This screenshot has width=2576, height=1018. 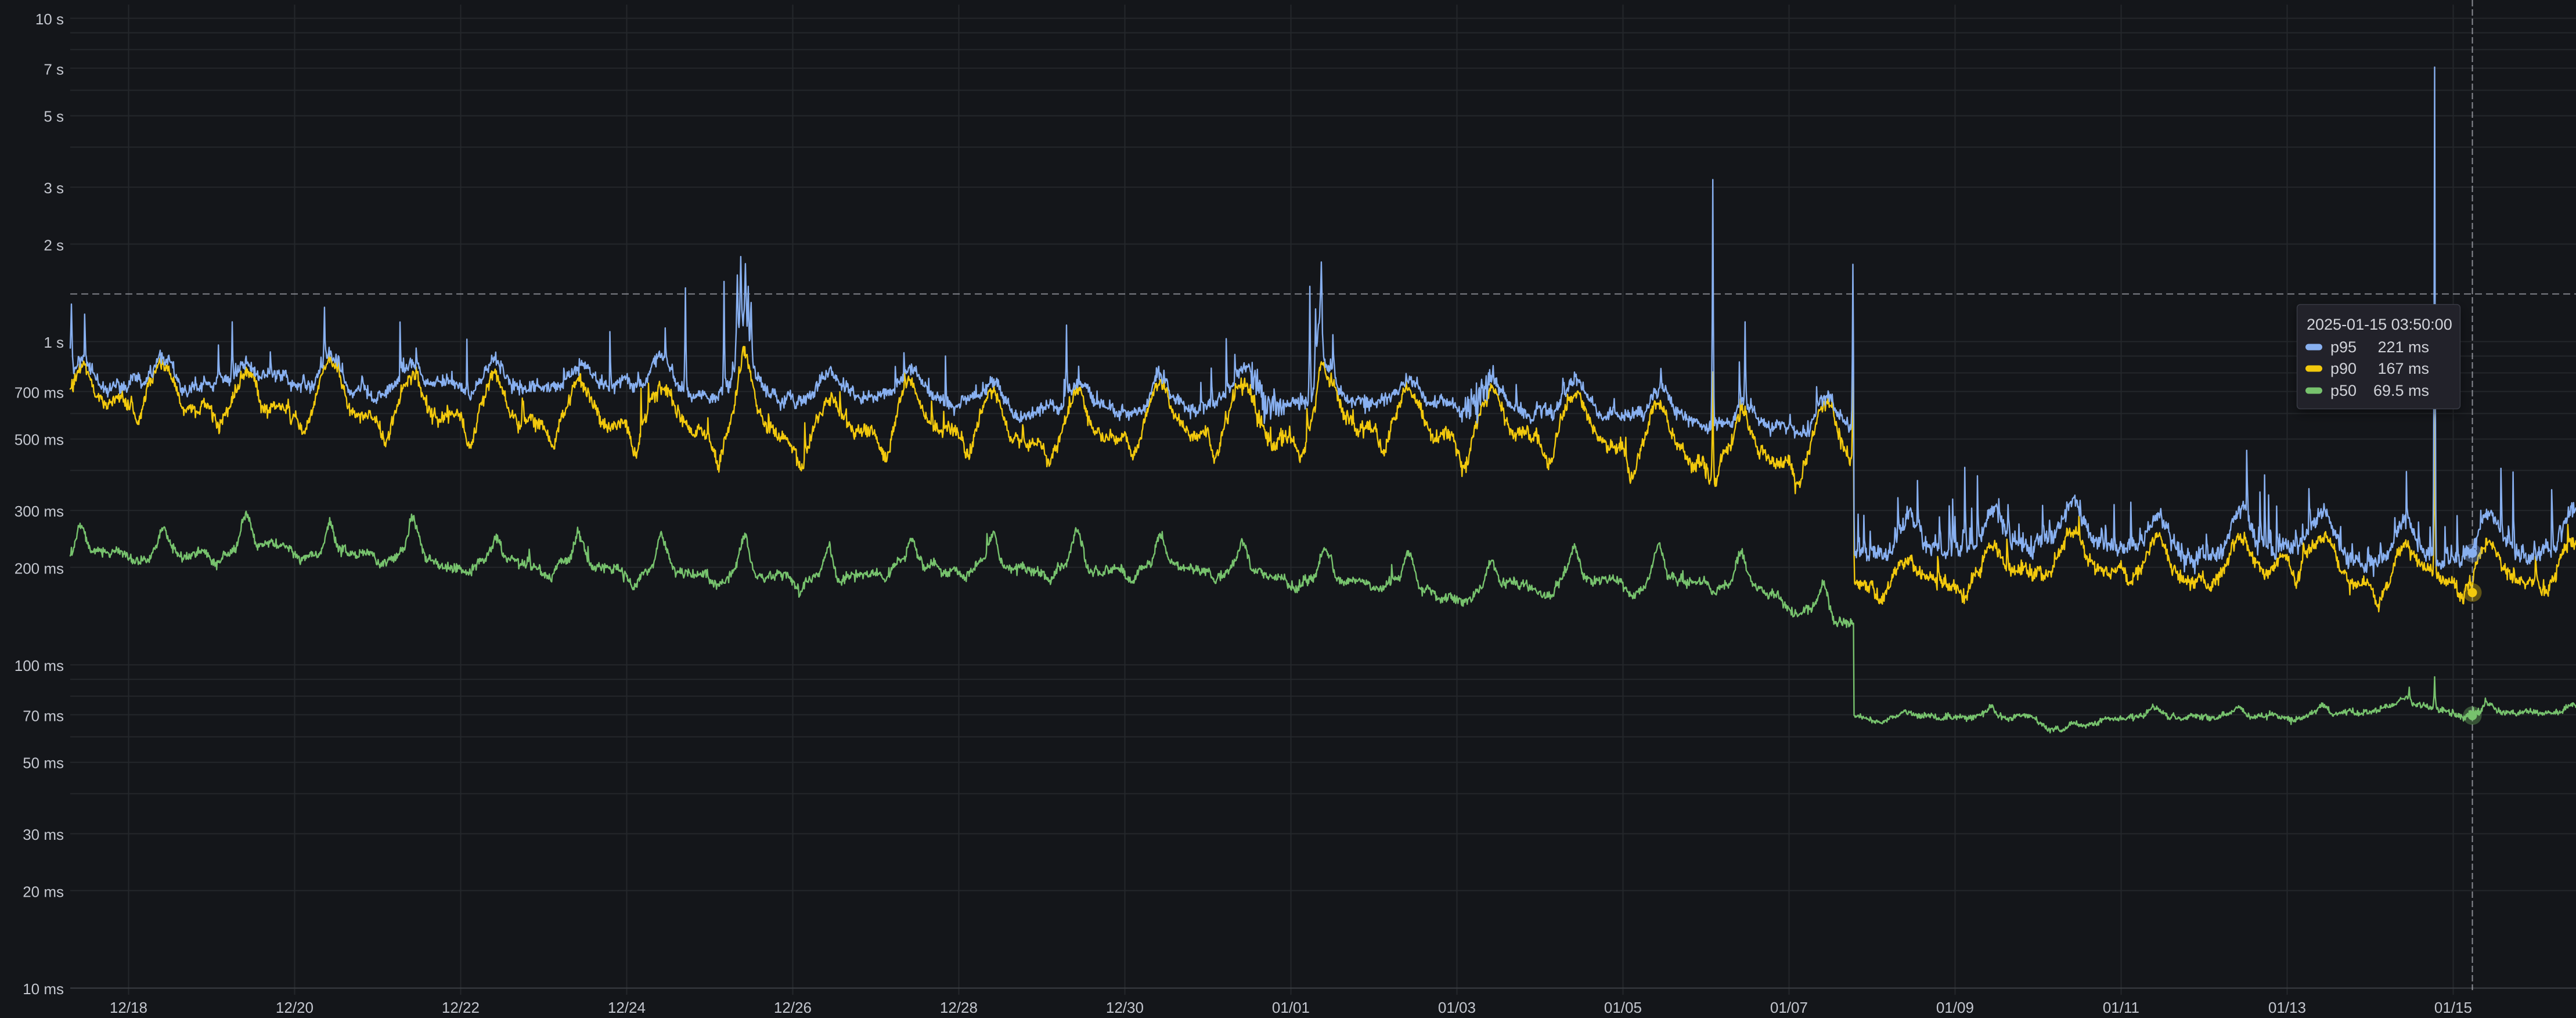 What do you see at coordinates (39, 512) in the screenshot?
I see `svg-text: 300 ms` at bounding box center [39, 512].